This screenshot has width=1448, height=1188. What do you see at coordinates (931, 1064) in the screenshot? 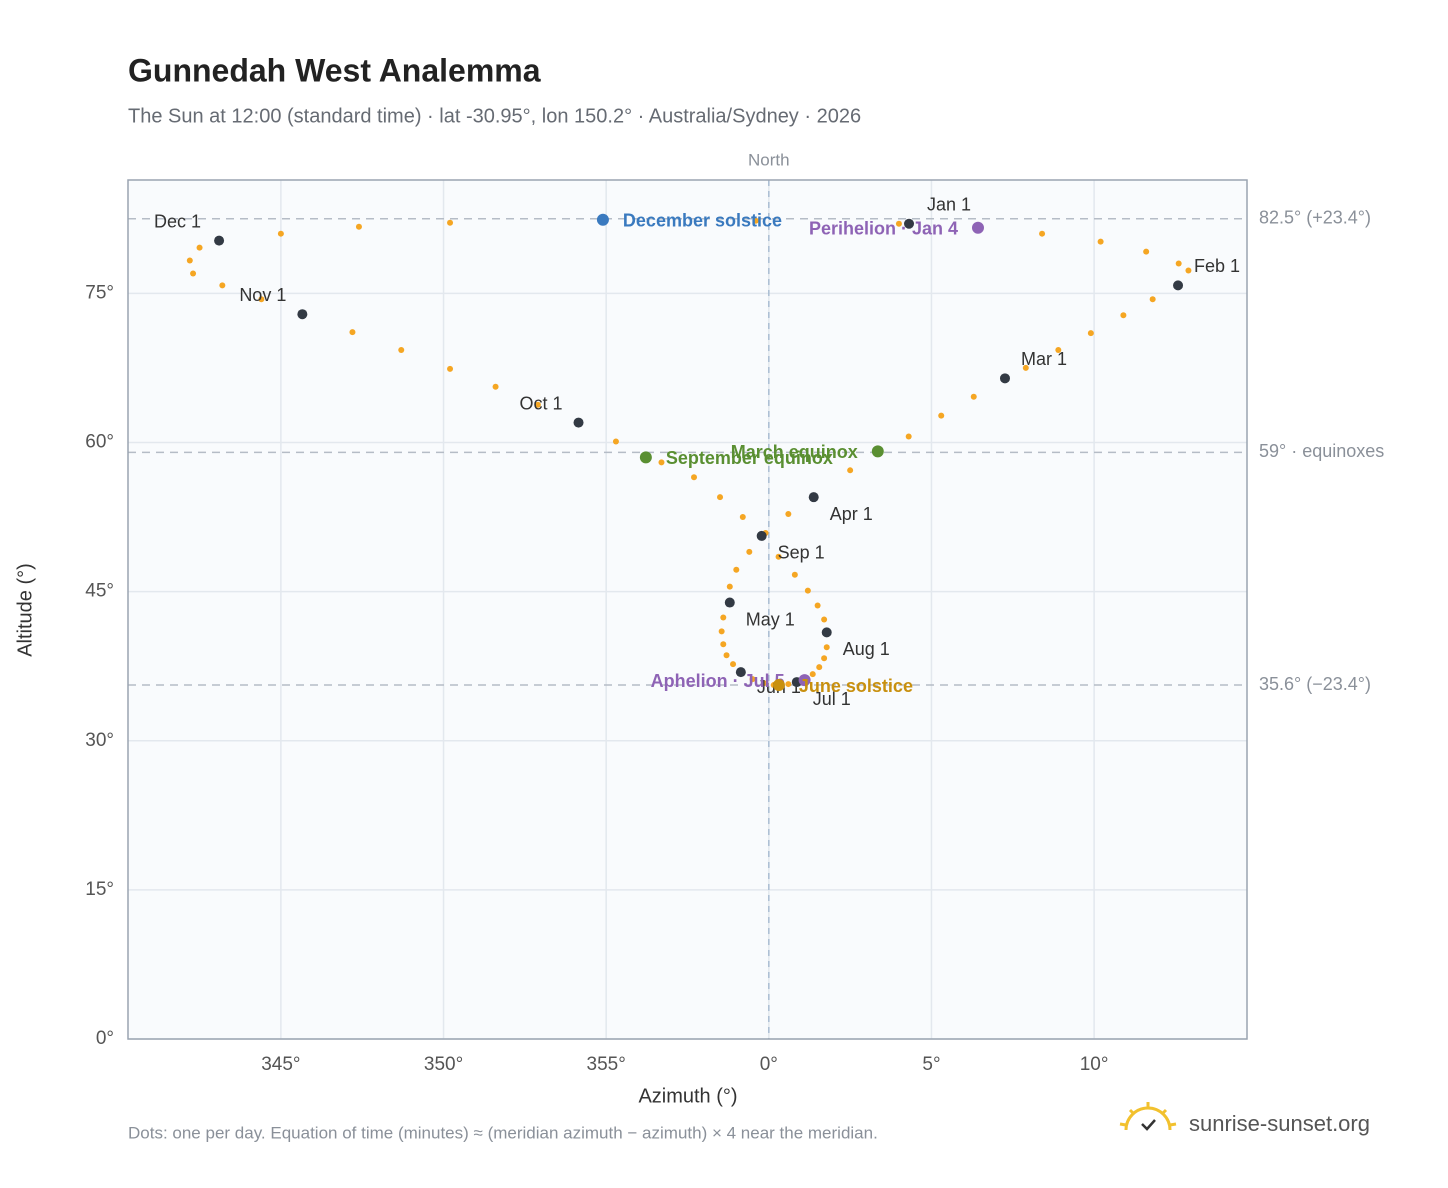
I see `x-tick-label: 5°` at bounding box center [931, 1064].